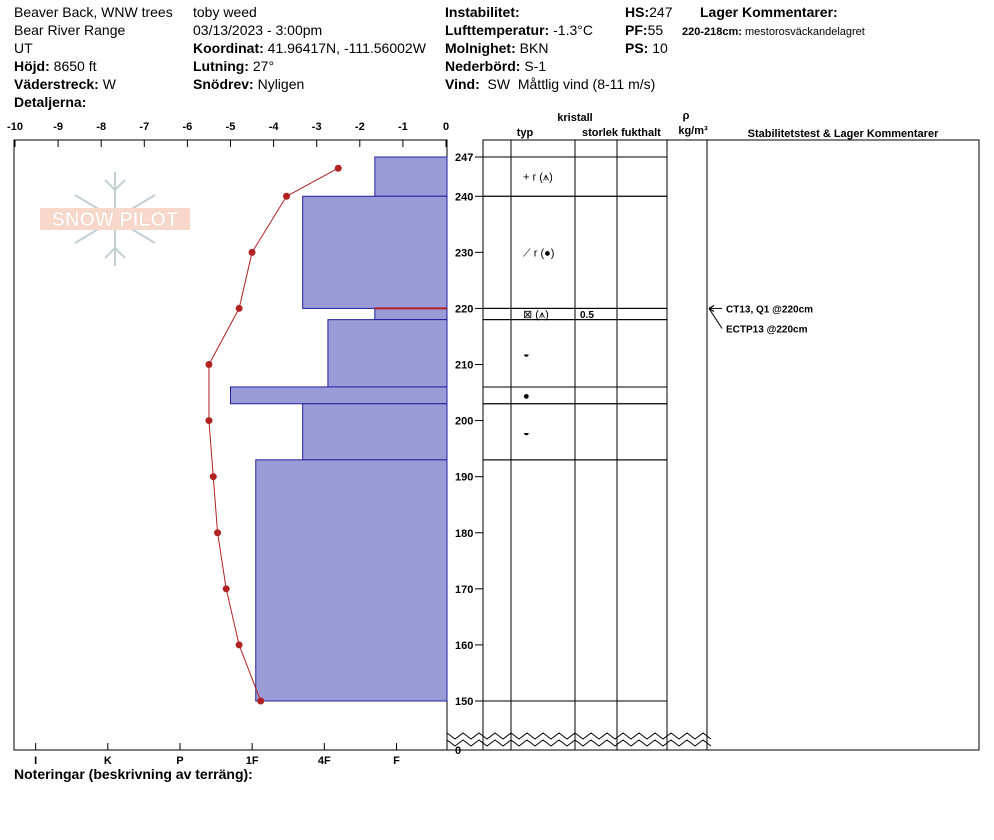 The image size is (994, 840). What do you see at coordinates (711, 308) in the screenshot?
I see `arrow-head` at bounding box center [711, 308].